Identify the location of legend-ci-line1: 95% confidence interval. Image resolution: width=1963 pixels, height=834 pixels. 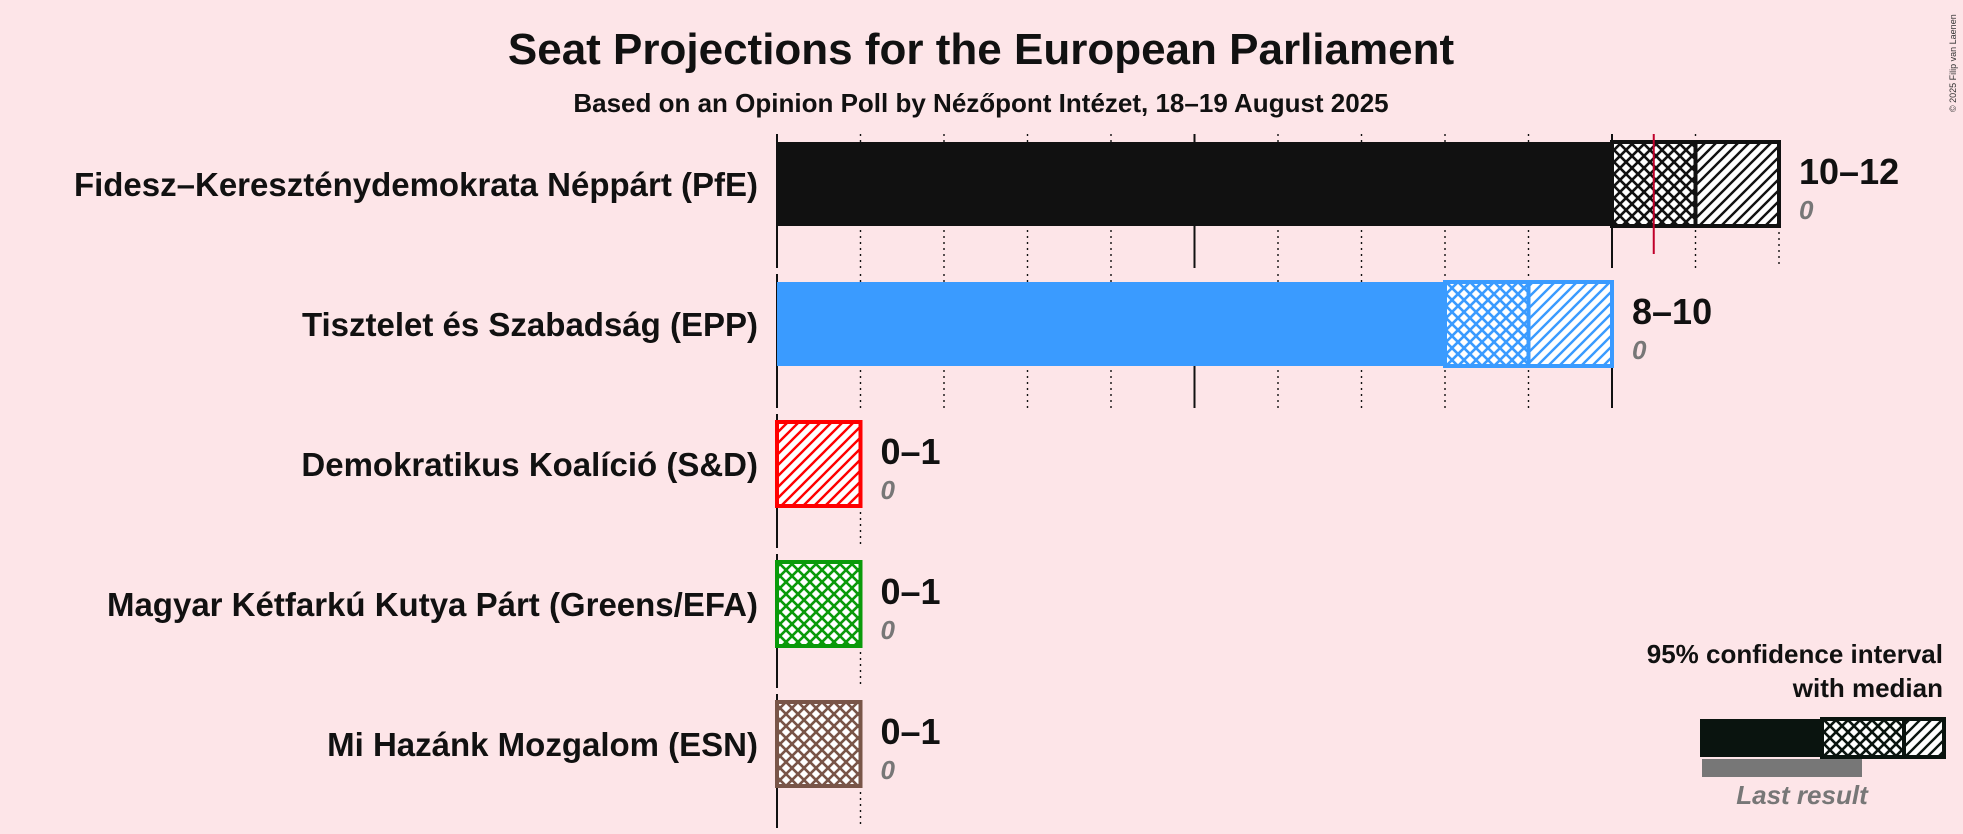
(1795, 654).